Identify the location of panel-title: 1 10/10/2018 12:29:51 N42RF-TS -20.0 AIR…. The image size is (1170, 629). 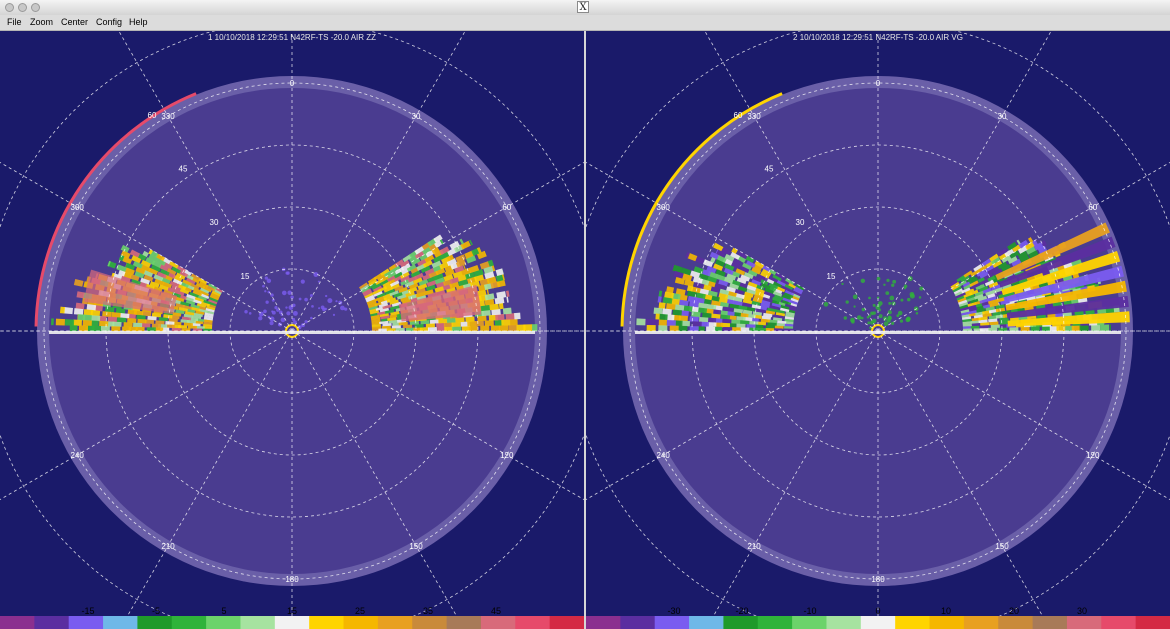
(292, 37).